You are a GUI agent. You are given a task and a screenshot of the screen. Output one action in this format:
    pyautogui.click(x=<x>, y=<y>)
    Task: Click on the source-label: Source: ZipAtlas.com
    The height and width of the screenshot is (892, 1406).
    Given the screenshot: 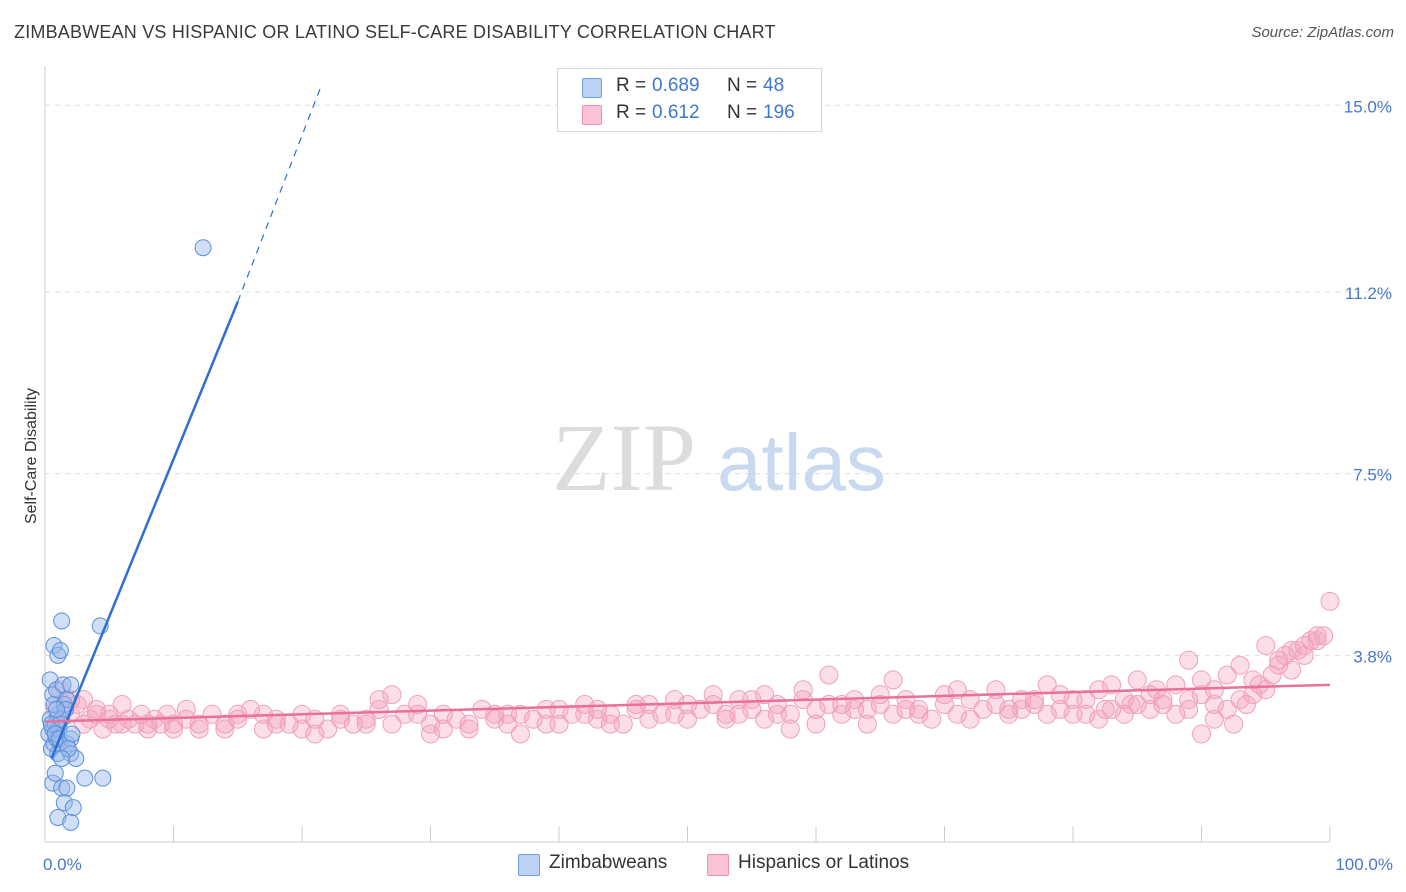 What is the action you would take?
    pyautogui.click(x=1322, y=32)
    